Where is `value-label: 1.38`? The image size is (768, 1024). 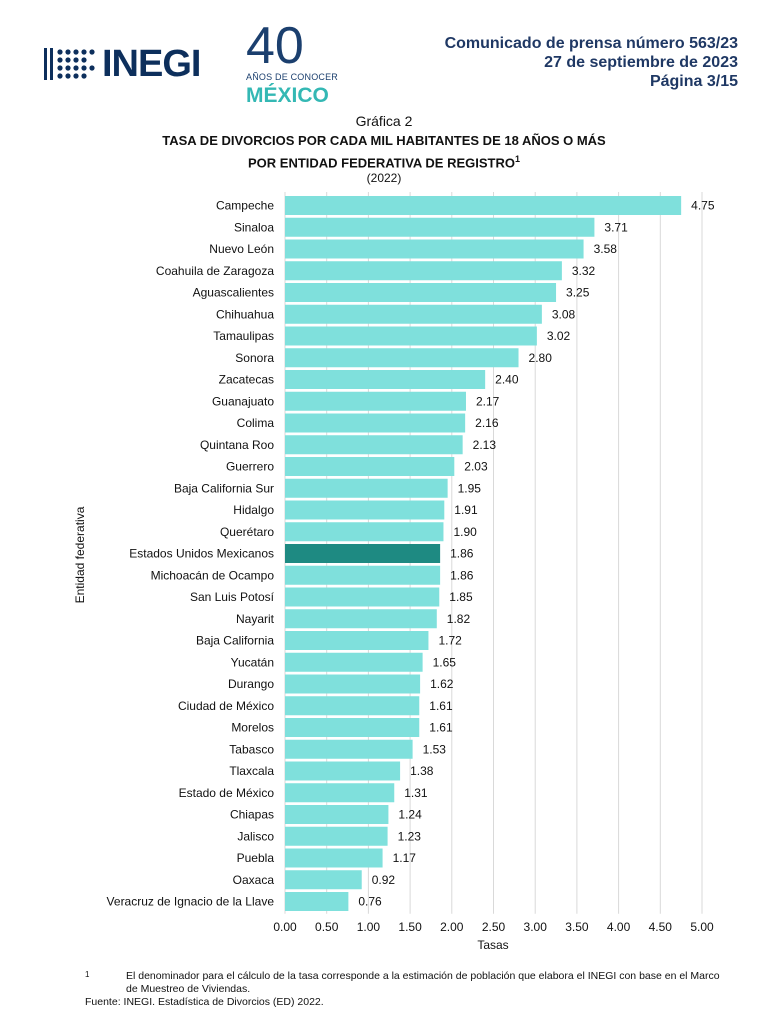
value-label: 1.38 is located at coordinates (422, 771).